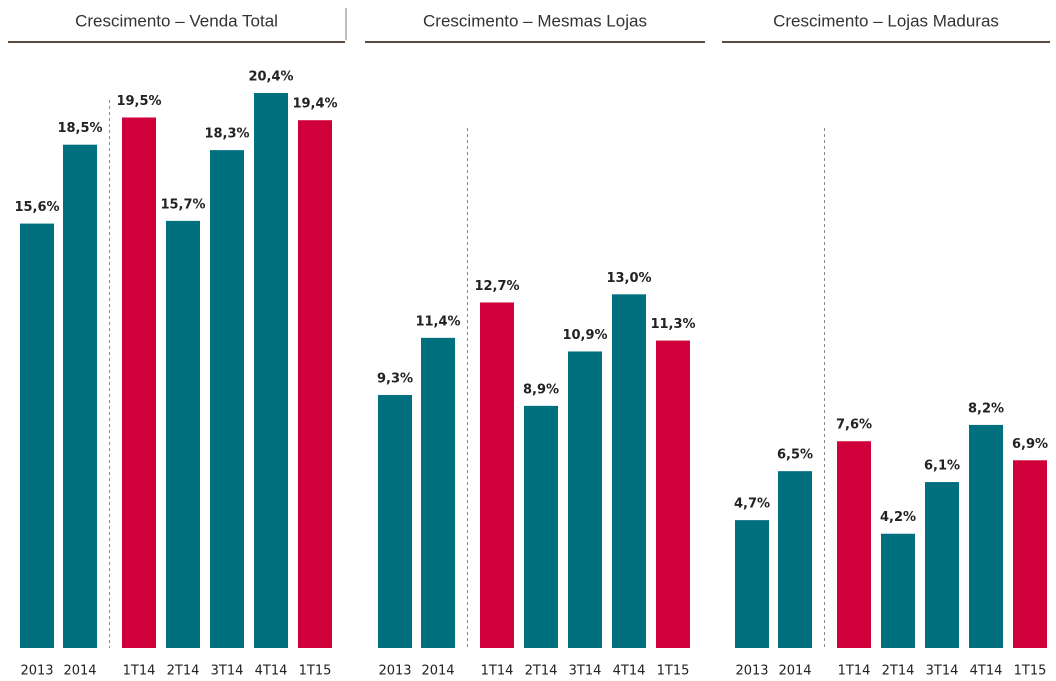  Describe the element at coordinates (138, 101) in the screenshot. I see `value-label: 19,5%` at that location.